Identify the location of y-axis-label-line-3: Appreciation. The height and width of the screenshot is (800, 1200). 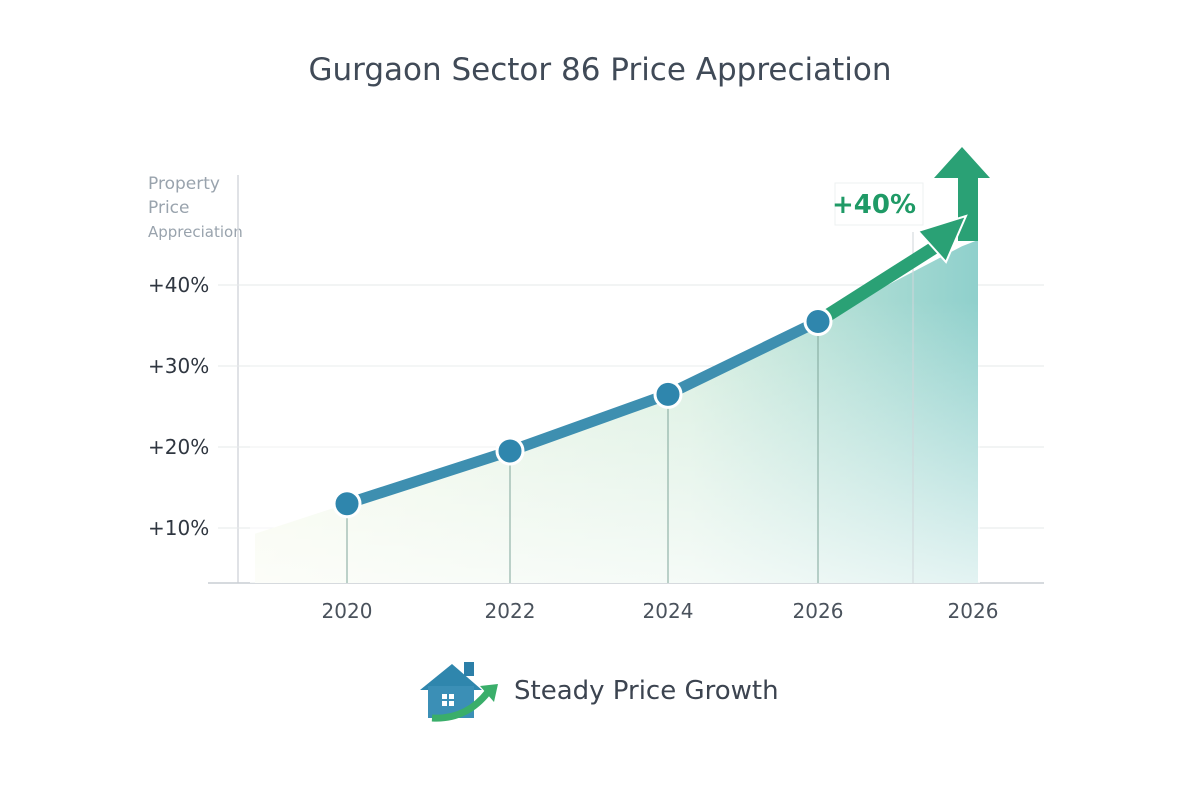
(195, 232).